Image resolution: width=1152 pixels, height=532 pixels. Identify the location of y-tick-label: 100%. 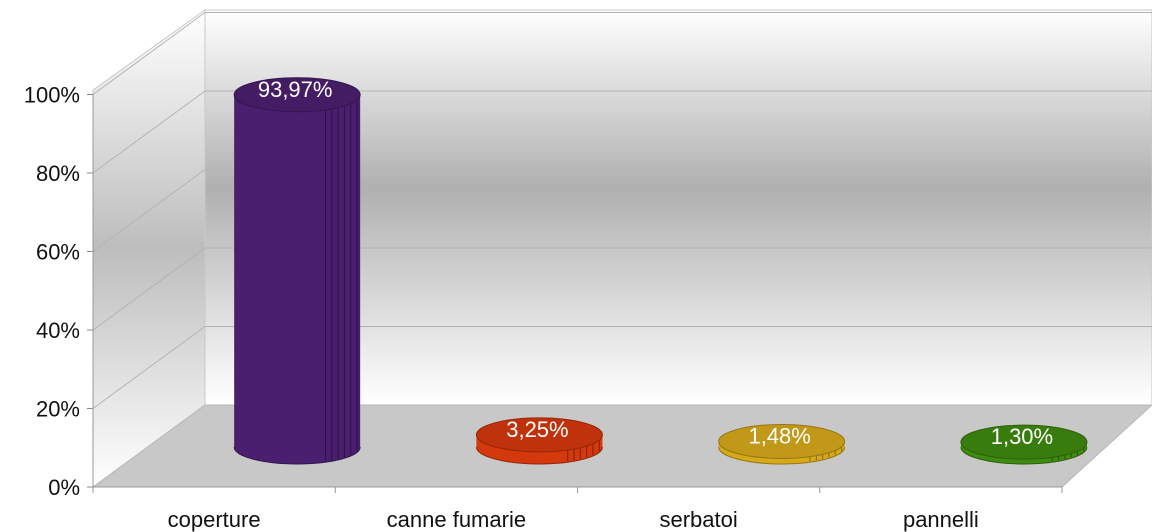
(52, 95).